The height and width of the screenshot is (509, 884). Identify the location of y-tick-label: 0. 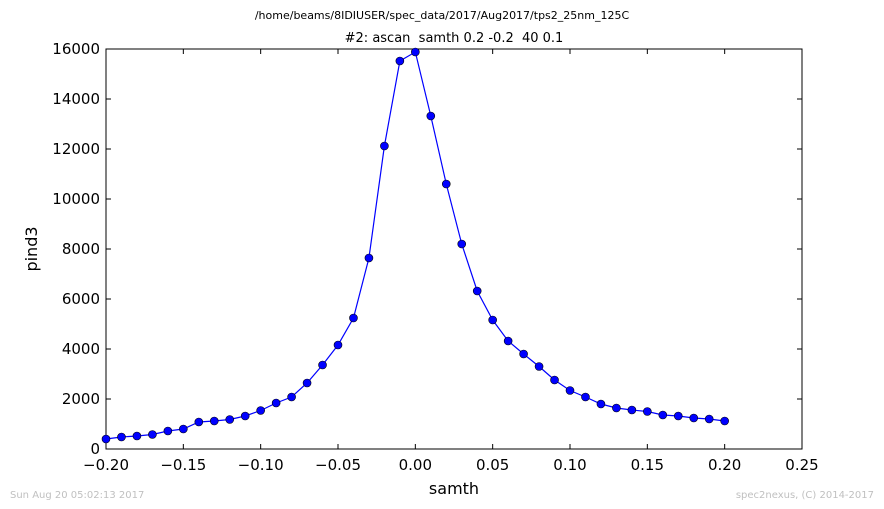
(95, 449).